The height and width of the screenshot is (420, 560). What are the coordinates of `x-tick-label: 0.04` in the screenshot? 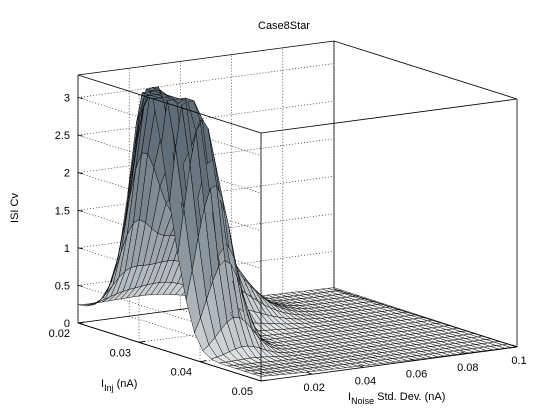 It's located at (365, 381).